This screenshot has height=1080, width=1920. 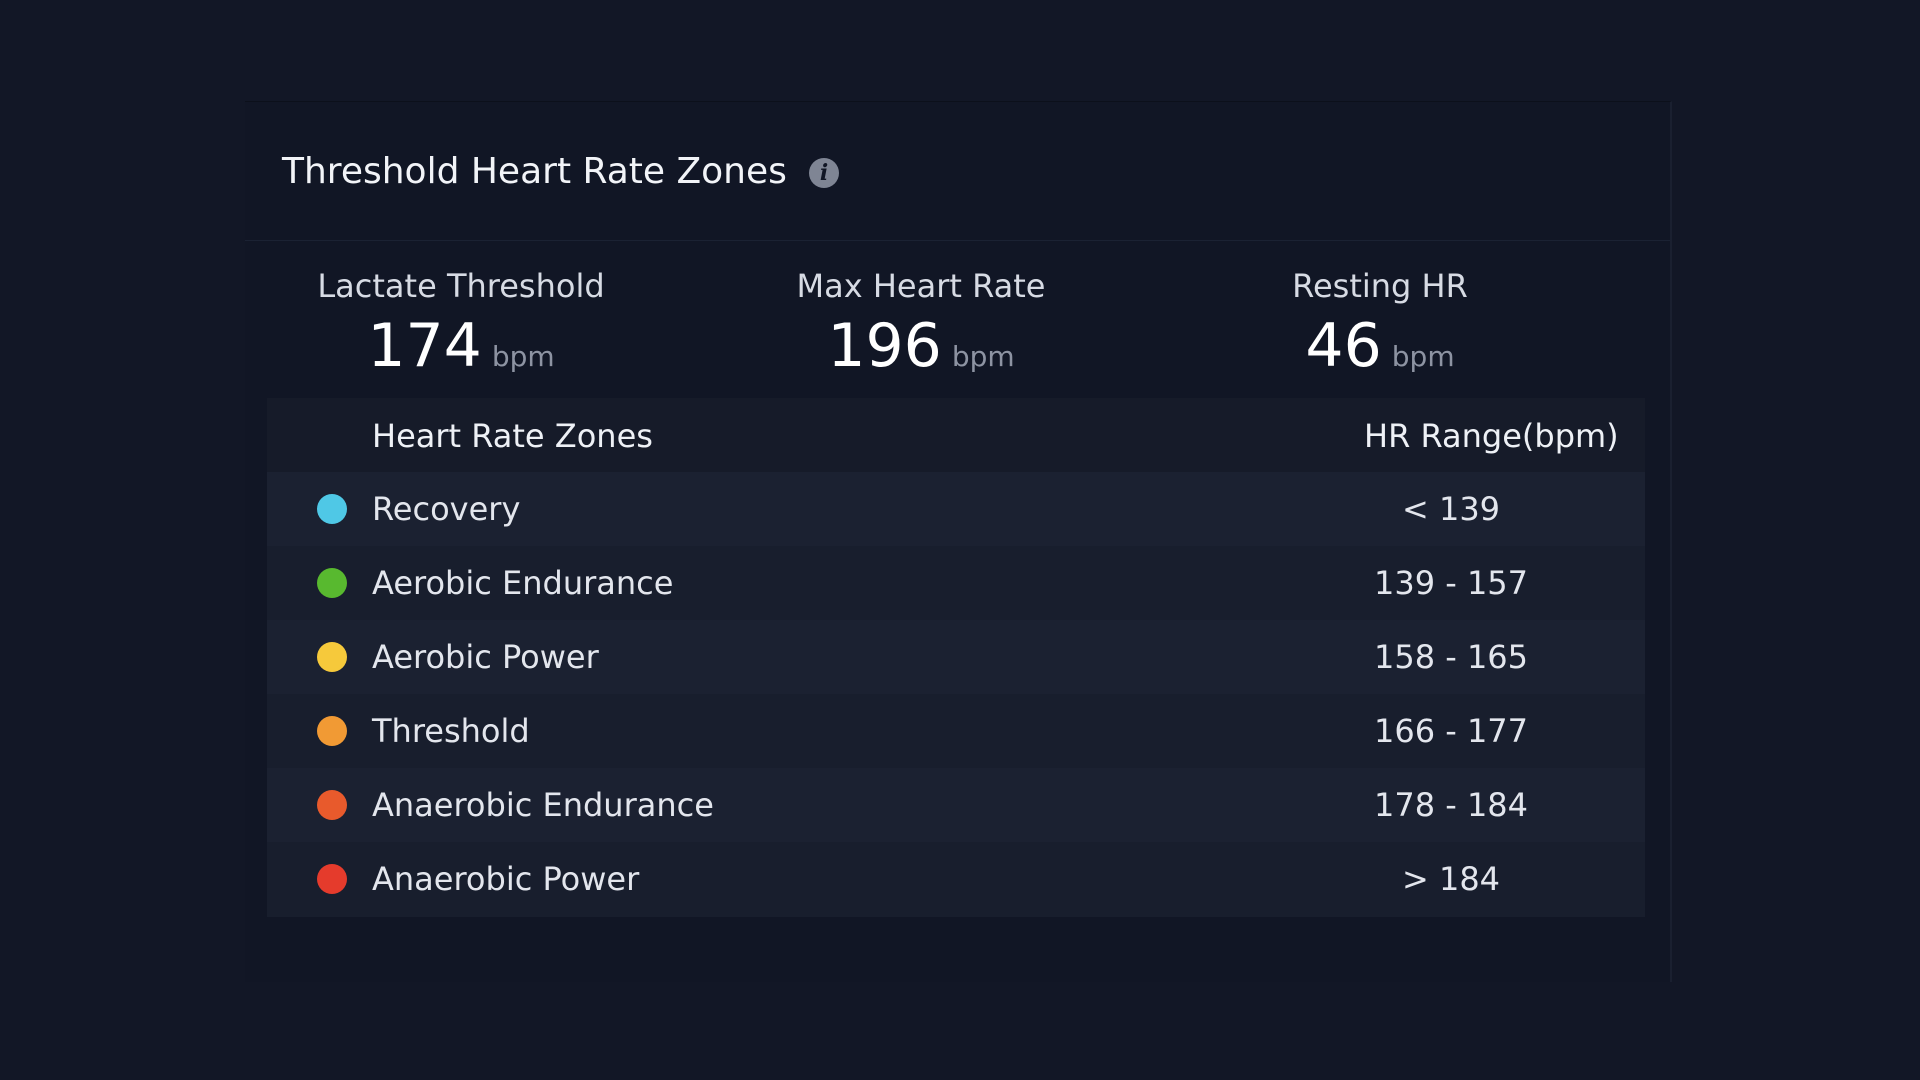 What do you see at coordinates (451, 731) in the screenshot?
I see `zone-name: Threshold` at bounding box center [451, 731].